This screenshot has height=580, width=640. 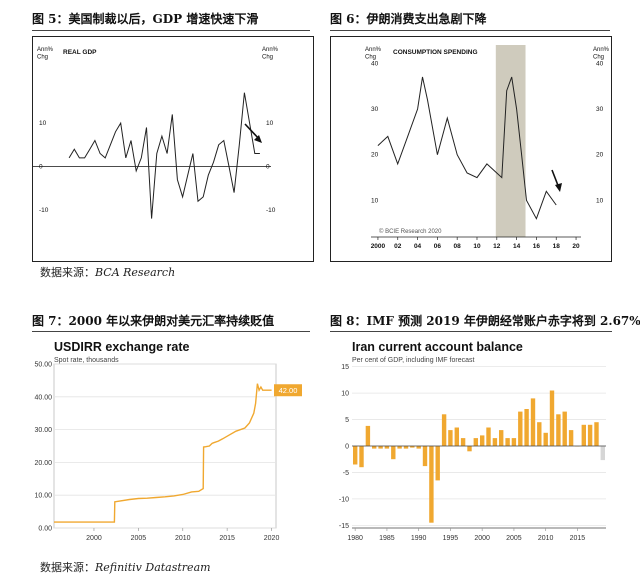 I want to click on plot-frame, so click(x=165, y=446).